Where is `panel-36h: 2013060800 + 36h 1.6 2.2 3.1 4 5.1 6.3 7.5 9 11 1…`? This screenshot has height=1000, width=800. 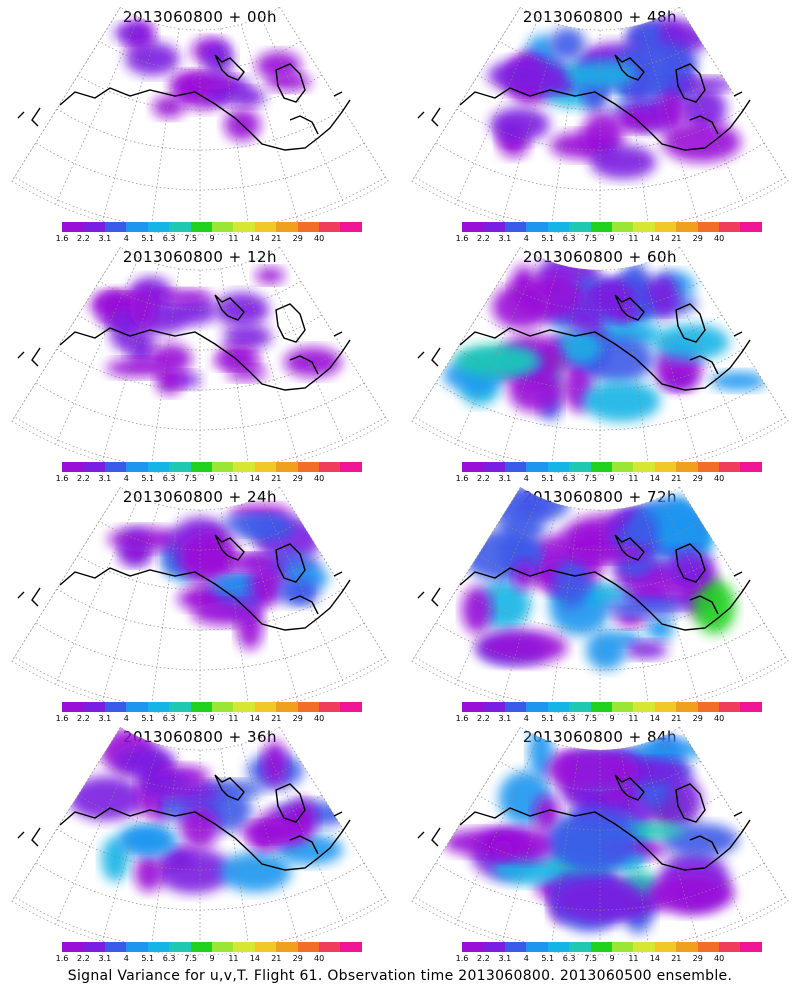 panel-36h: 2013060800 + 36h 1.6 2.2 3.1 4 5.1 6.3 7.5 9 11 1… is located at coordinates (200, 841).